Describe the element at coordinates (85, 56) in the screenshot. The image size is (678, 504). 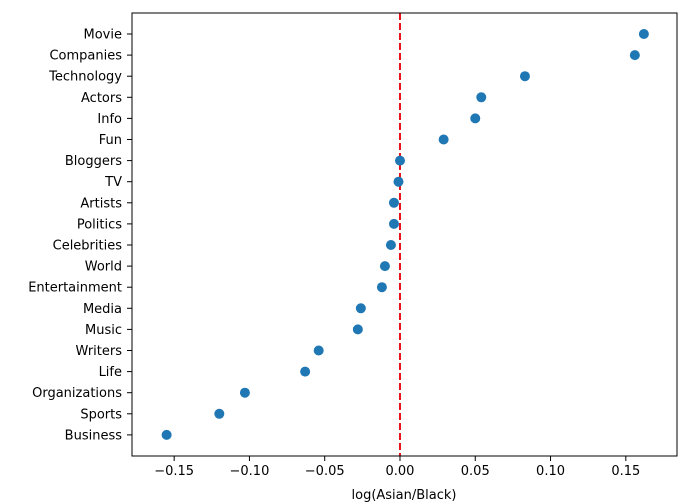
I see `y-tick-label: Companies` at that location.